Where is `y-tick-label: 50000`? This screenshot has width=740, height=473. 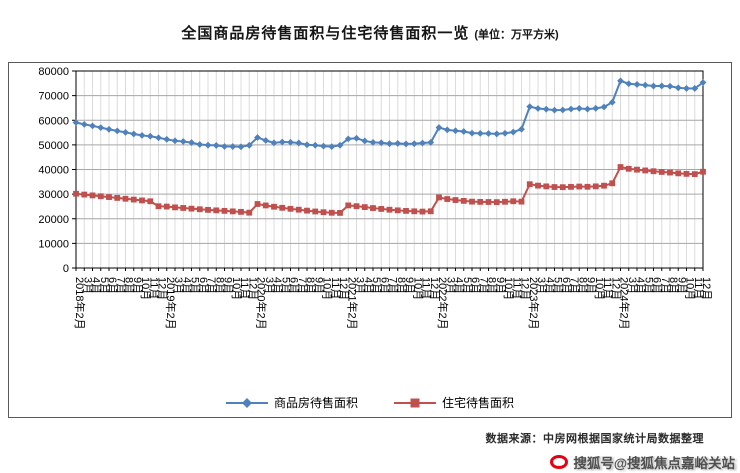
y-tick-label: 50000 is located at coordinates (53, 146).